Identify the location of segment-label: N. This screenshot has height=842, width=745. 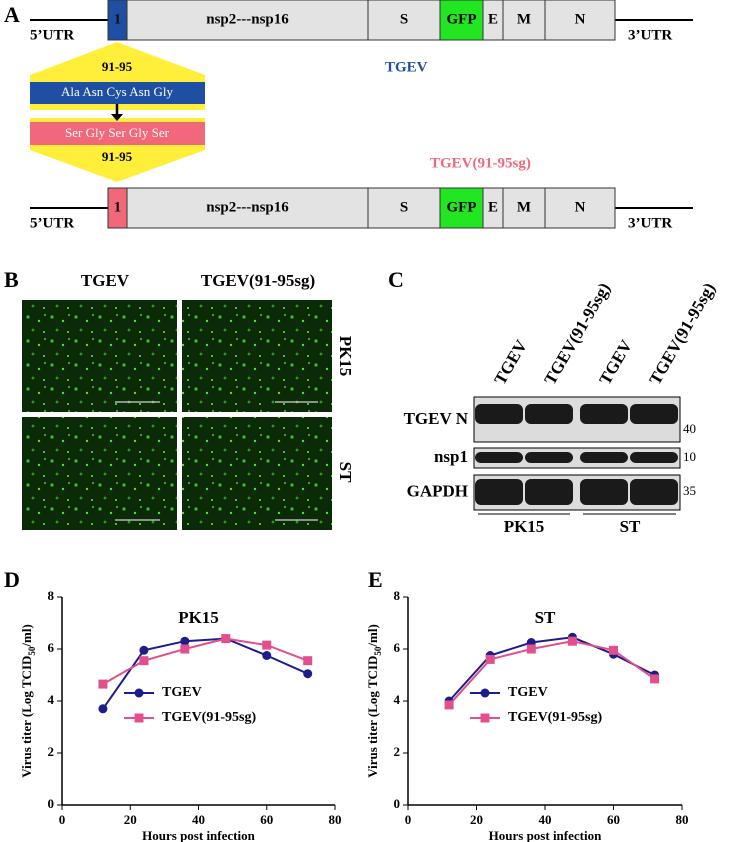
(580, 19).